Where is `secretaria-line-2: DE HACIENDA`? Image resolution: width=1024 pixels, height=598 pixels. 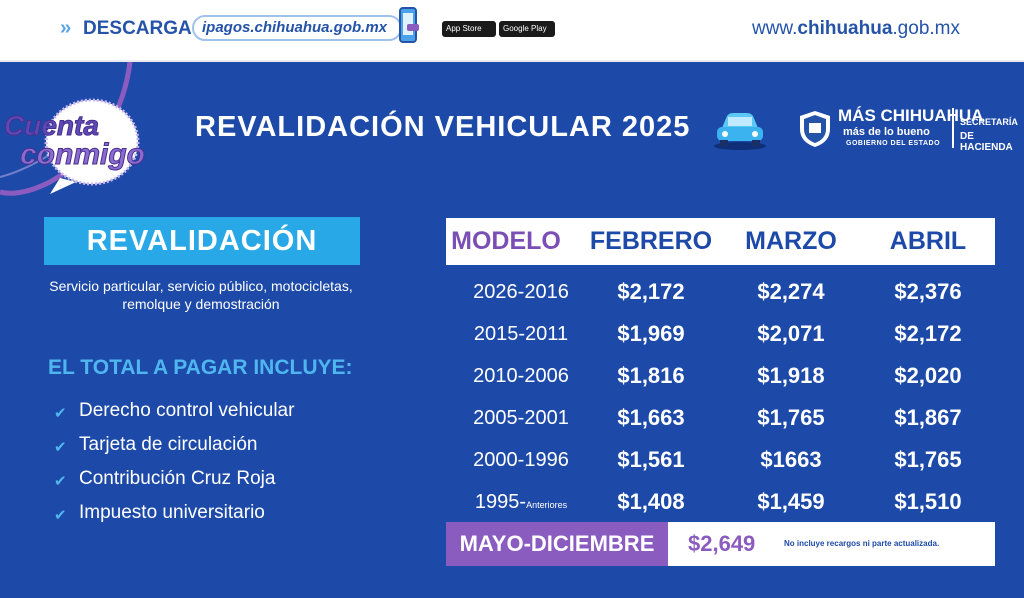
secretaria-line-2: DE HACIENDA is located at coordinates (986, 142).